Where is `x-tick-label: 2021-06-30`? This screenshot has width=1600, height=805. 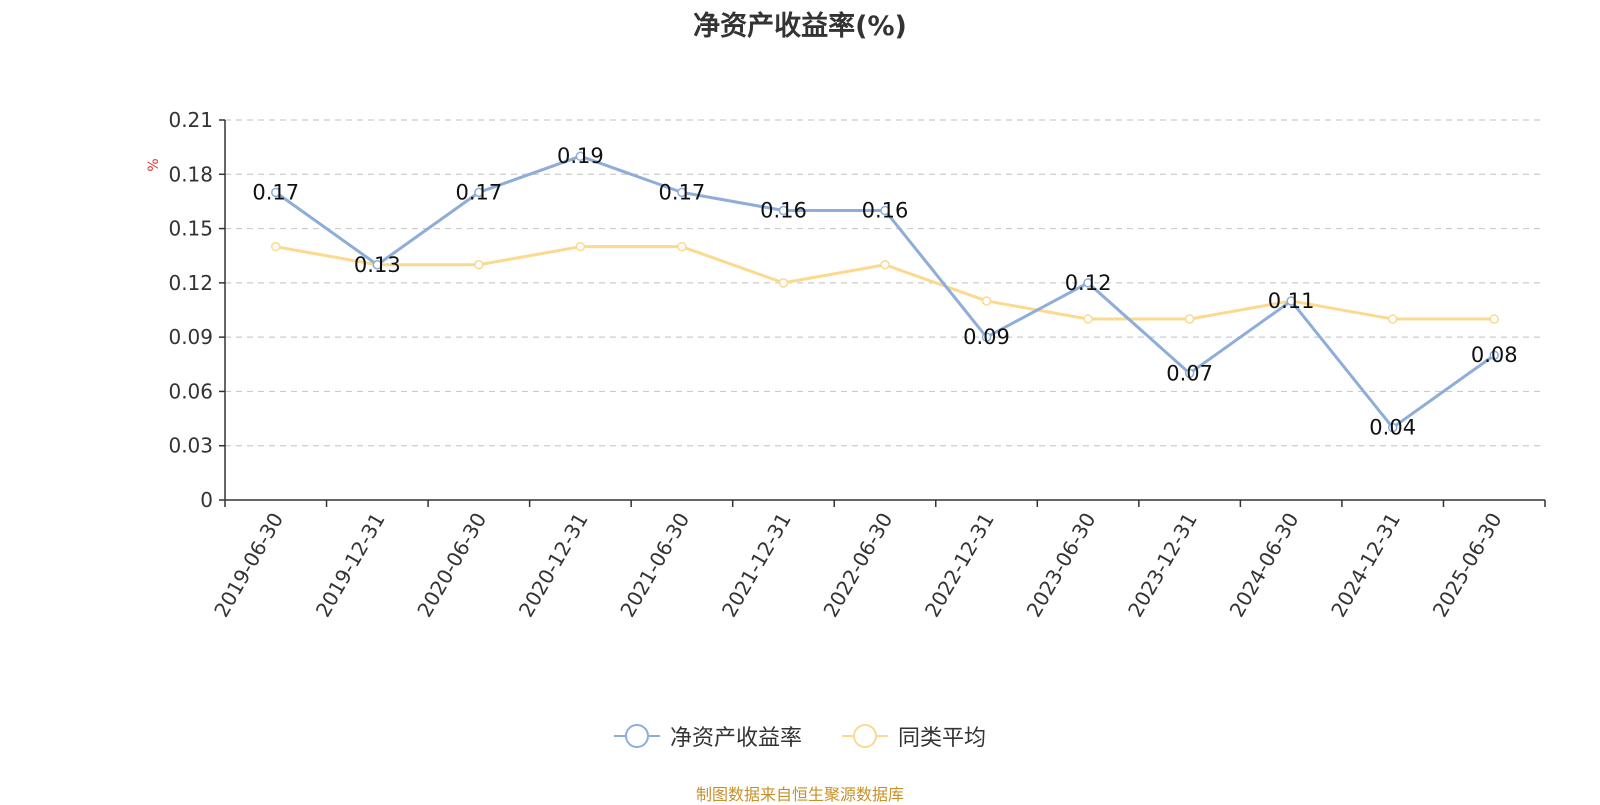
x-tick-label: 2021-06-30 is located at coordinates (654, 565).